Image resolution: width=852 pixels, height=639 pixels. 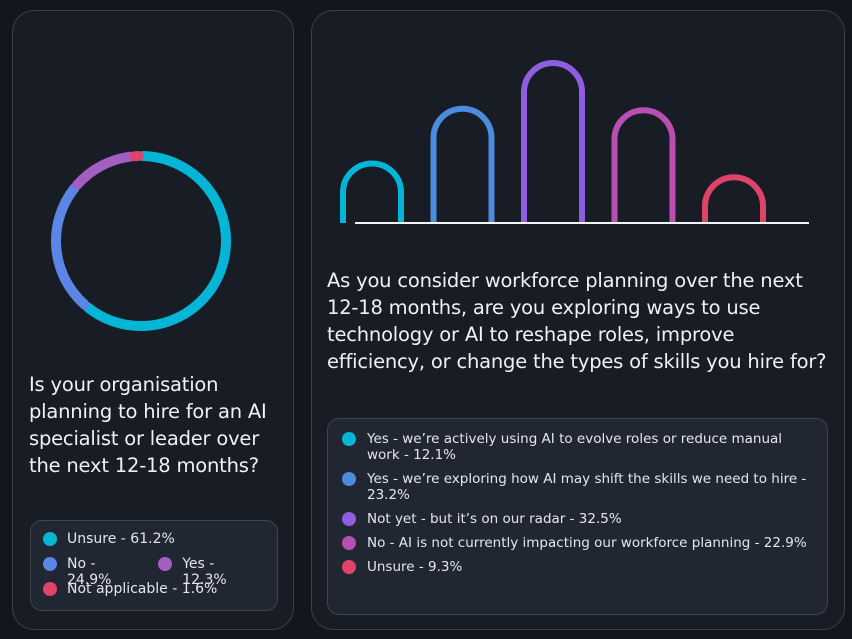 What do you see at coordinates (462, 164) in the screenshot?
I see `arch-bar-exploring` at bounding box center [462, 164].